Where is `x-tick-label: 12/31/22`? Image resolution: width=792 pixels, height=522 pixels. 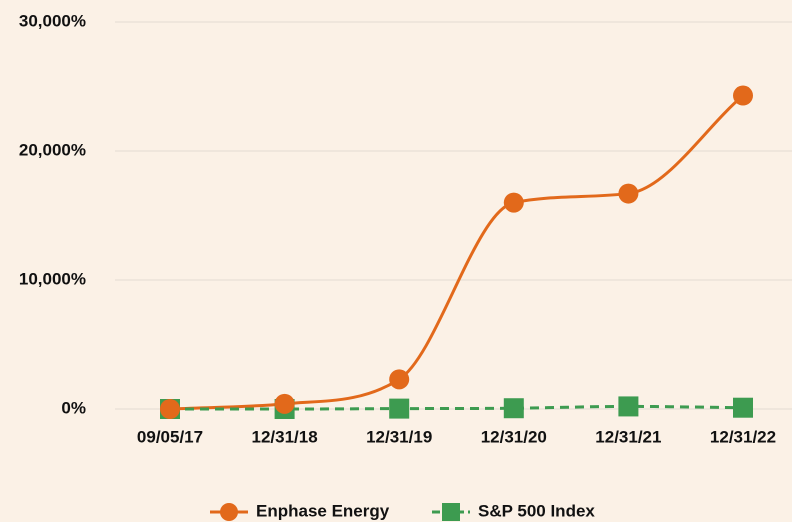 x-tick-label: 12/31/22 is located at coordinates (743, 436).